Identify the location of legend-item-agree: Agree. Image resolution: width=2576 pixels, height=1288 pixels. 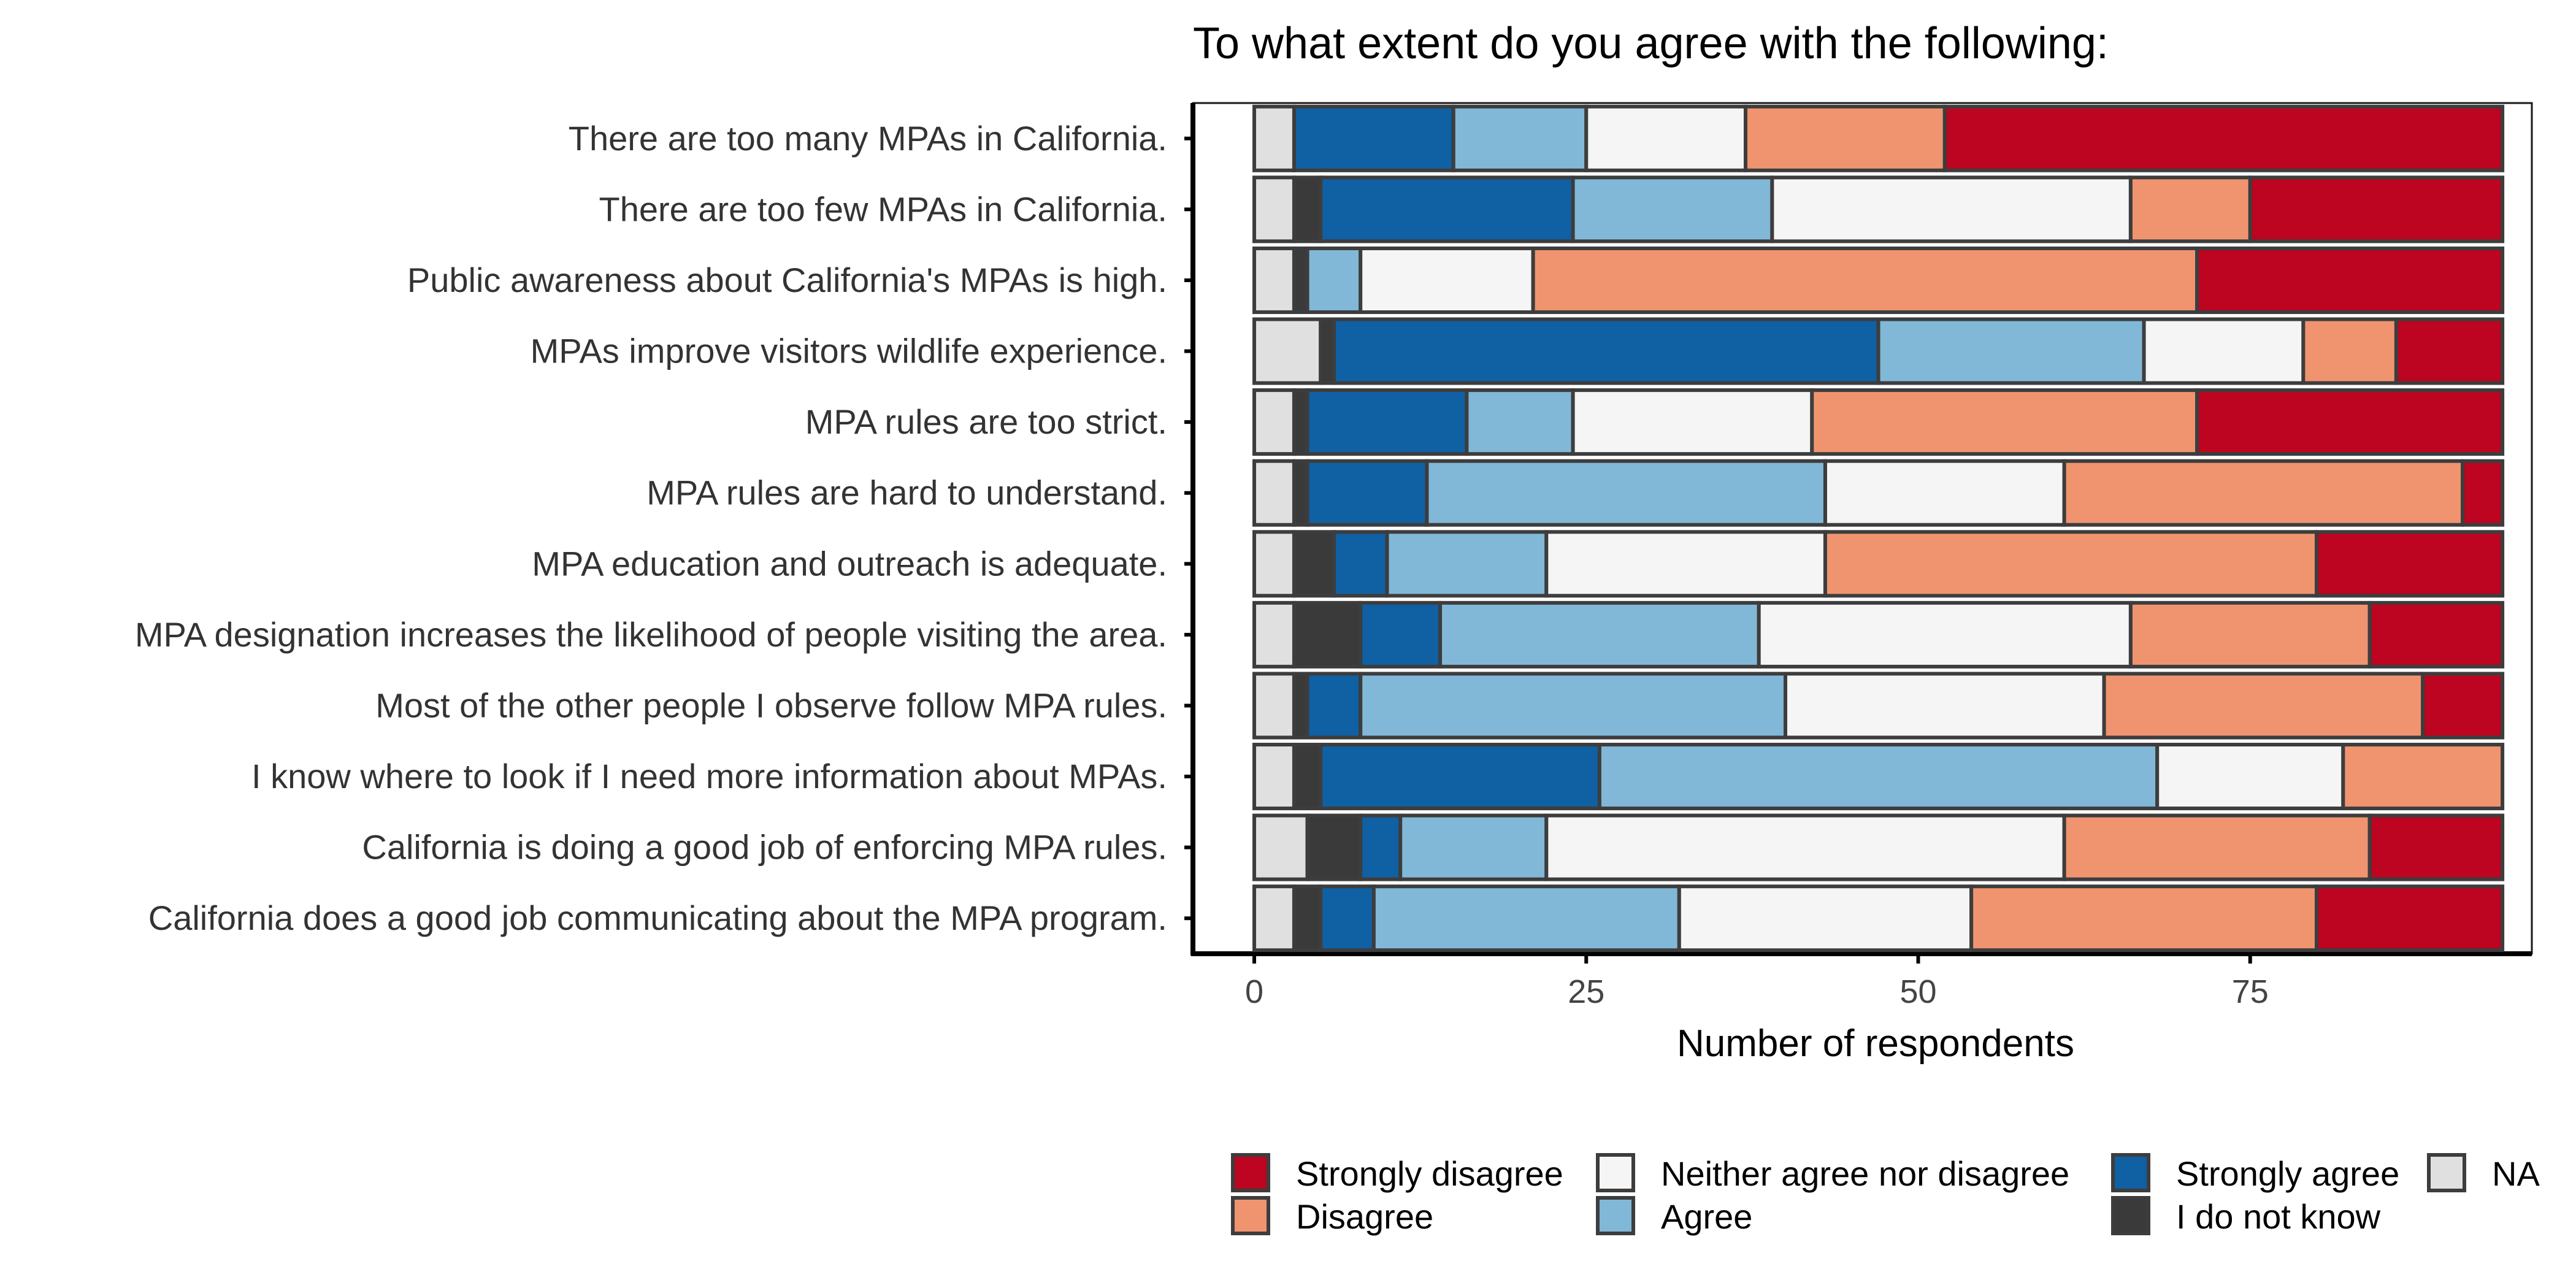
(1674, 1216).